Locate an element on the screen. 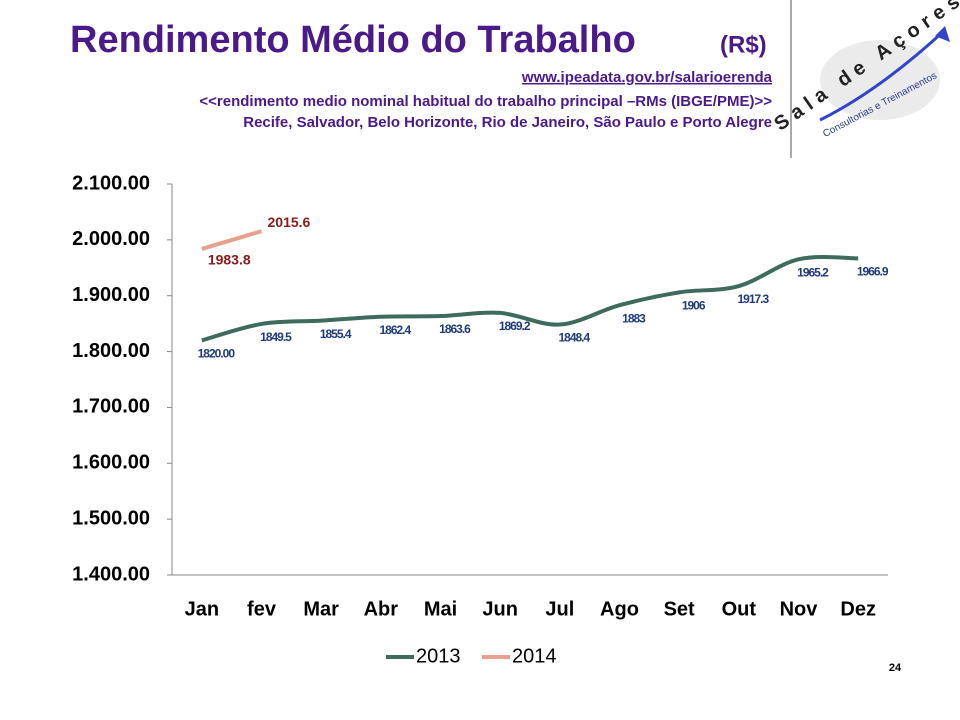  data-label: 1862.4 is located at coordinates (395, 330).